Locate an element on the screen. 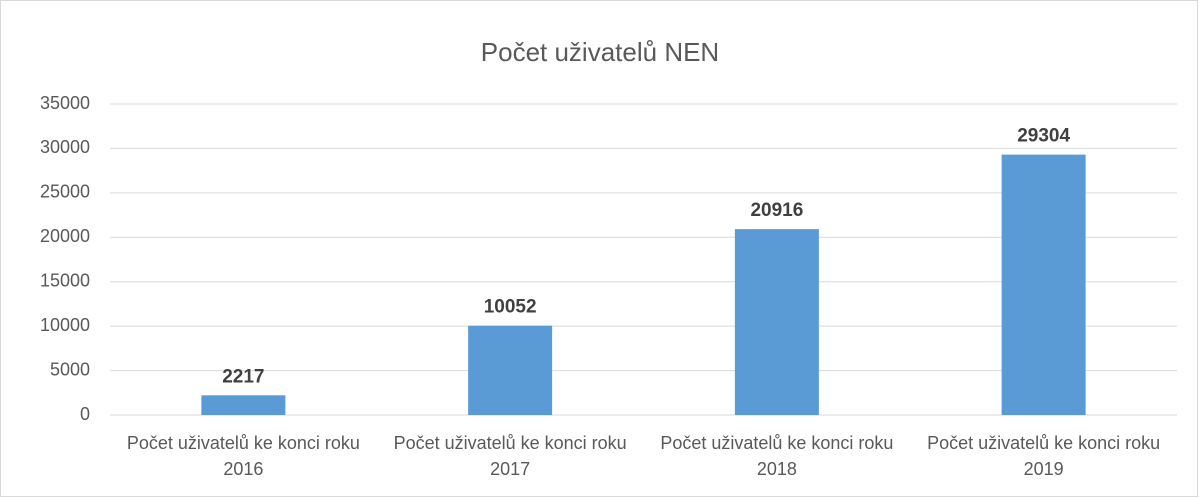  y-tick-label: 20000 is located at coordinates (65, 236).